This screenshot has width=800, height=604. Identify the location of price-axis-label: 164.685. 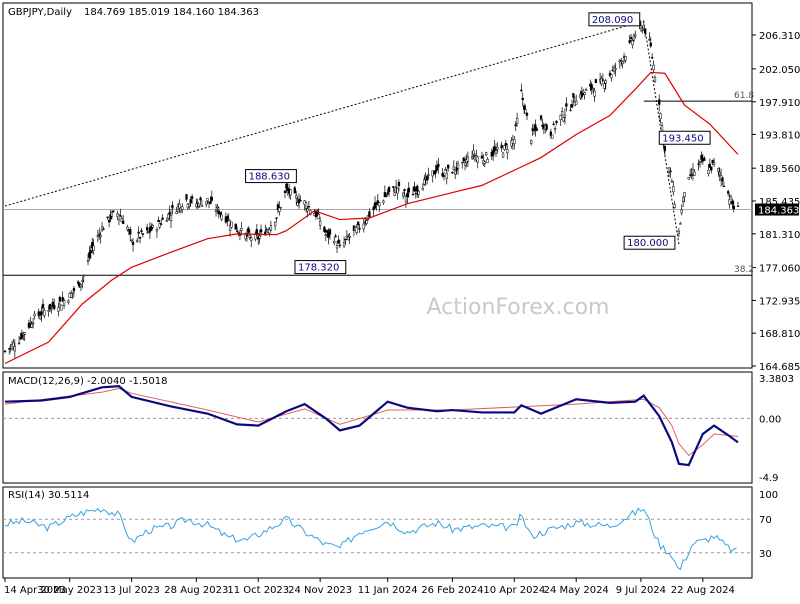
(779, 367).